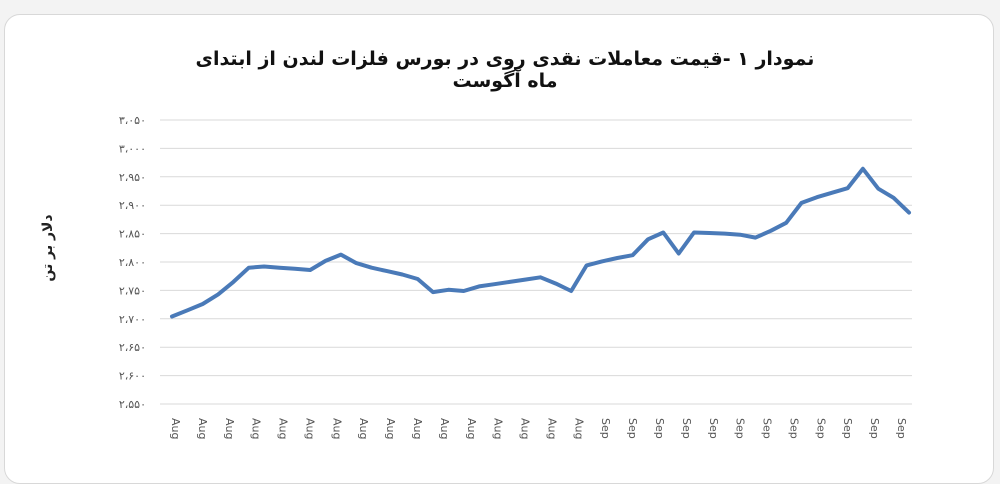 This screenshot has width=1000, height=484. I want to click on y-tick-label: ۲،۷۰۰, so click(132, 319).